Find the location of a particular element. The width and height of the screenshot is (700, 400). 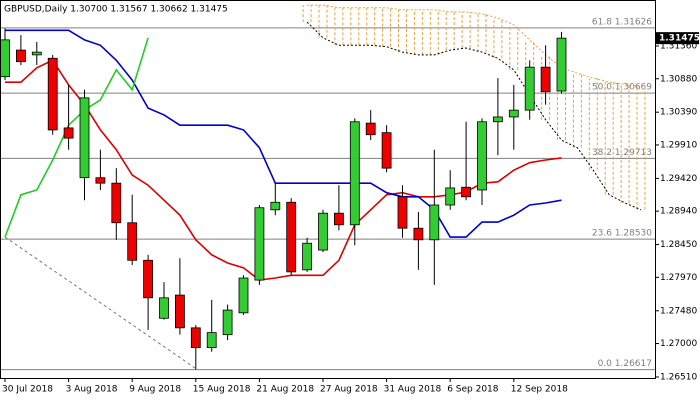

fib-label: 0.0 1.26617 is located at coordinates (625, 364).